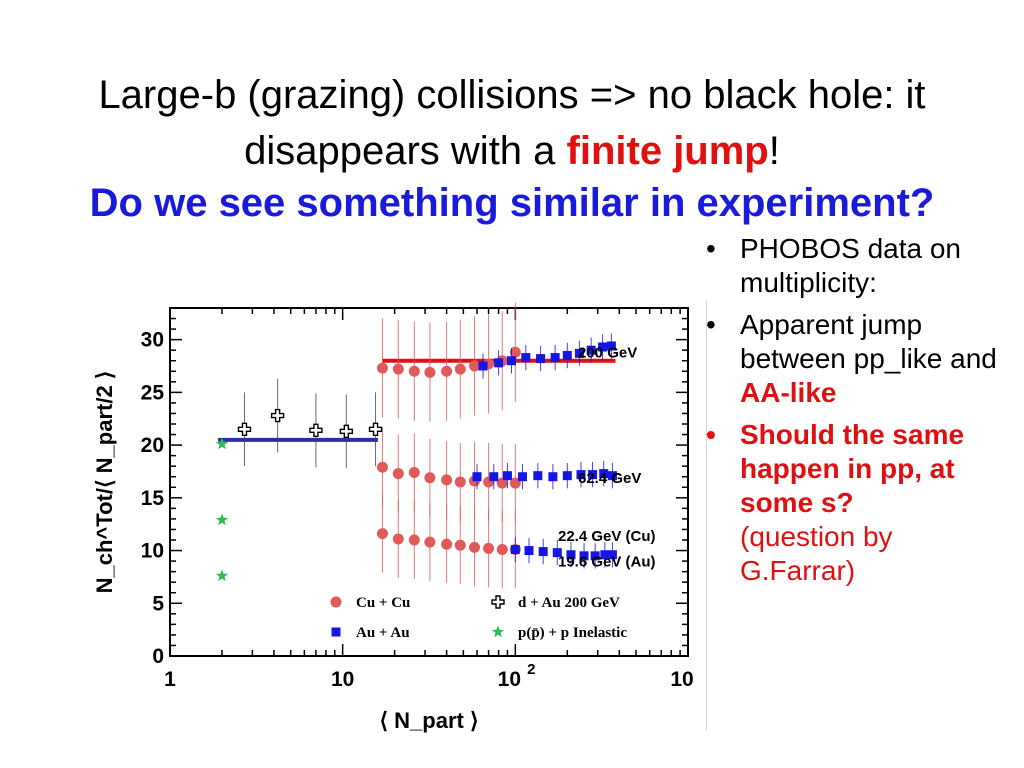  What do you see at coordinates (498, 602) in the screenshot?
I see `legend-marker-dau` at bounding box center [498, 602].